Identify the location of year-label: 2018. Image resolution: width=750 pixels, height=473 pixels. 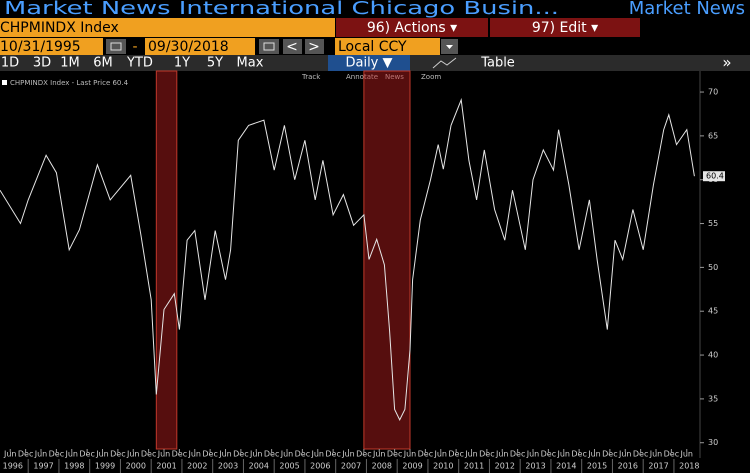
(689, 466).